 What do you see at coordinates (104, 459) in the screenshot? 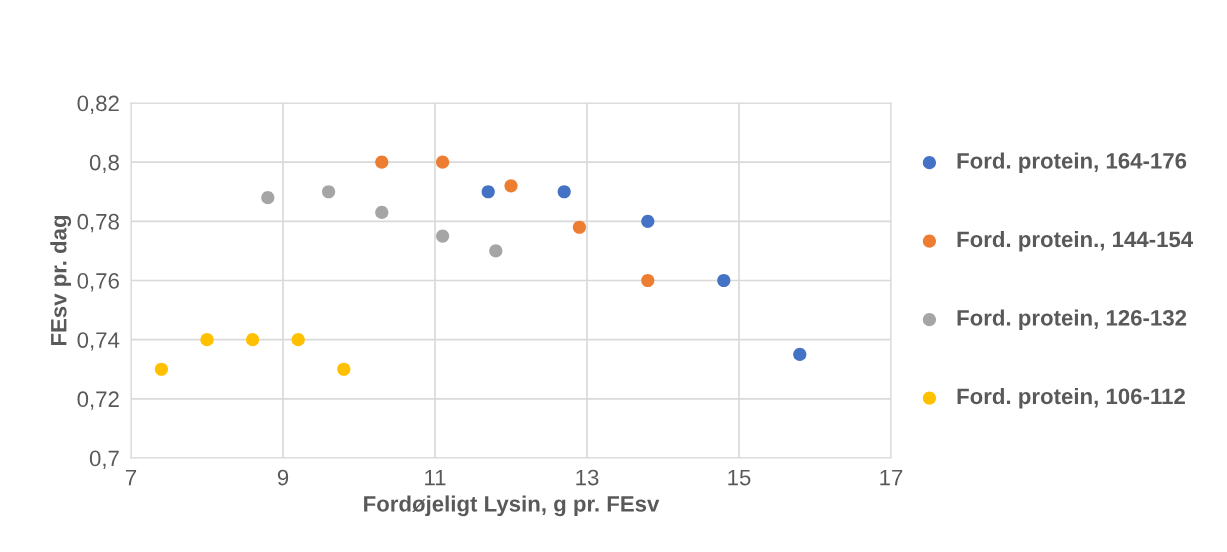
I see `y-tick-label: 0,7` at bounding box center [104, 459].